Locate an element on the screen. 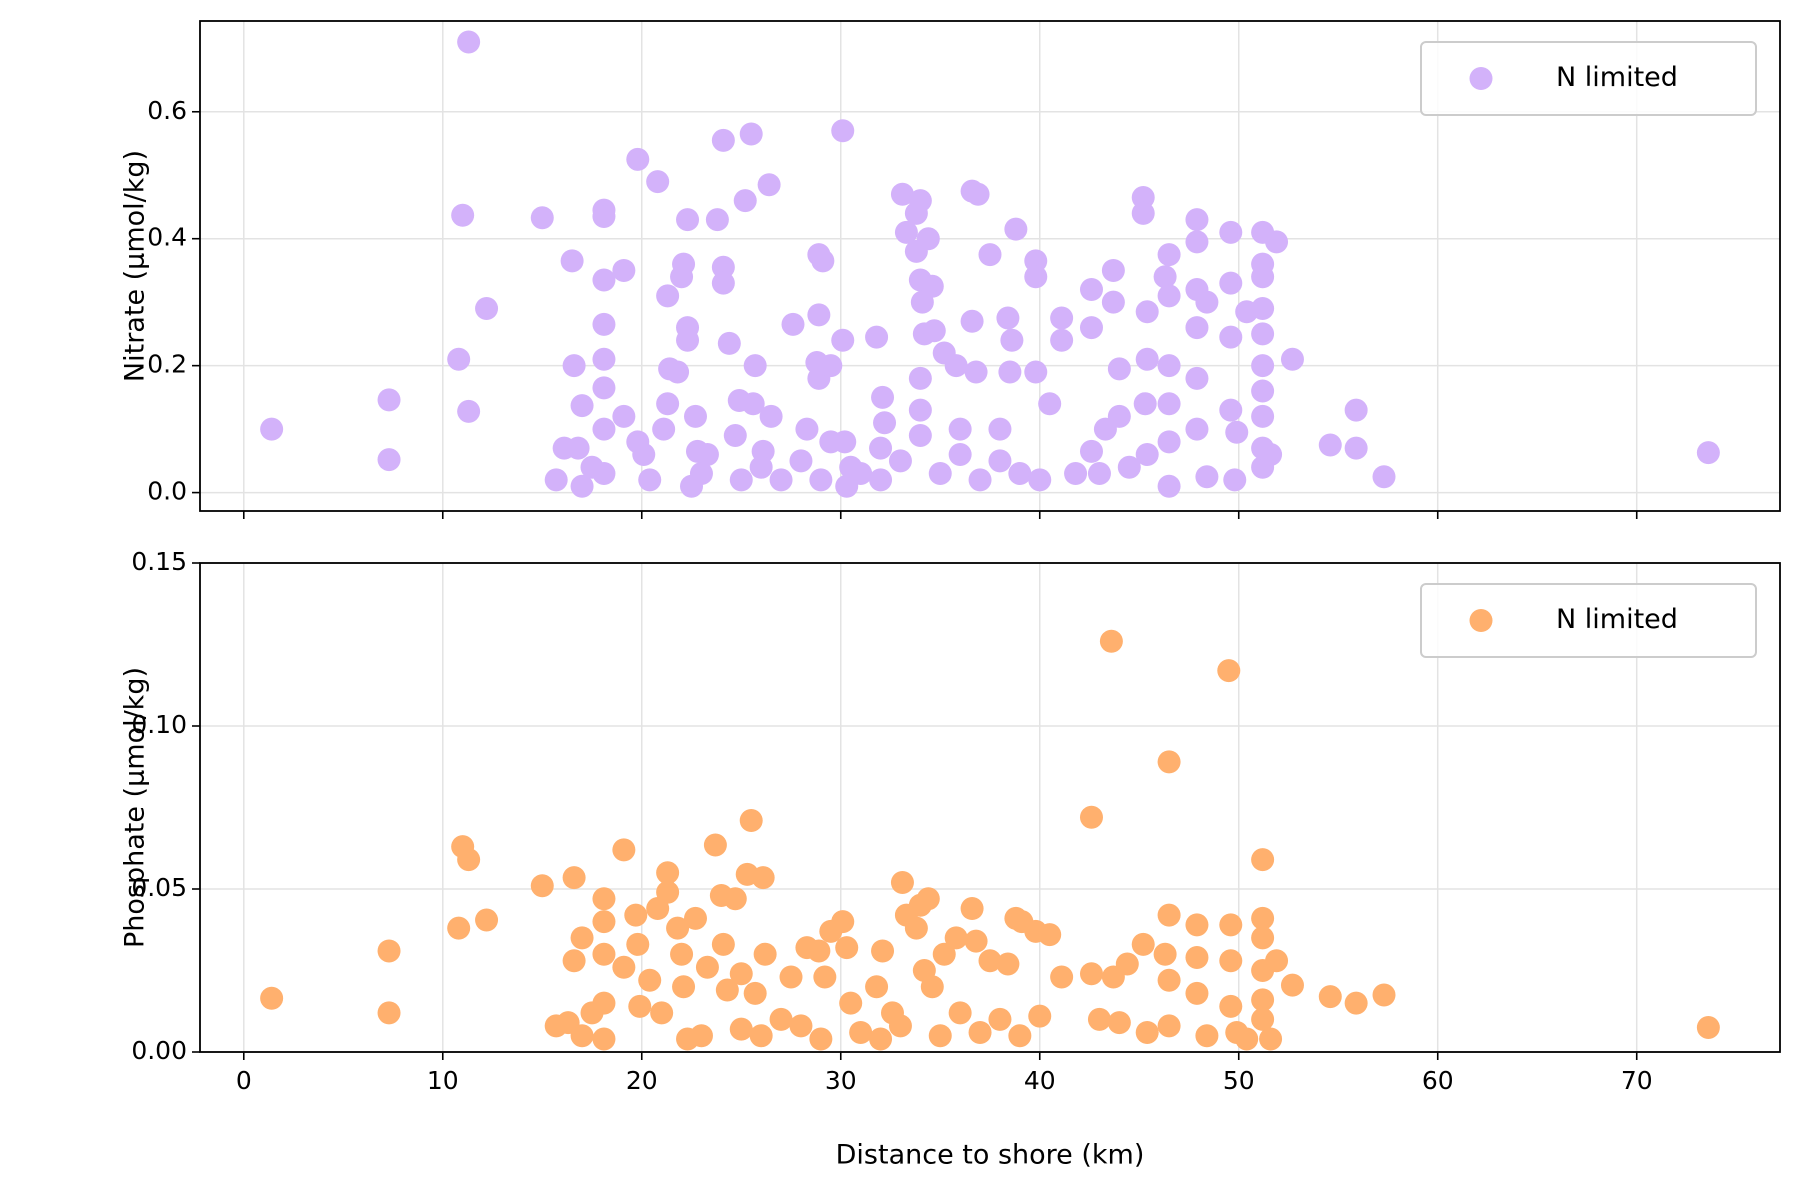  y-tick-label: 0.10 is located at coordinates (159, 724).